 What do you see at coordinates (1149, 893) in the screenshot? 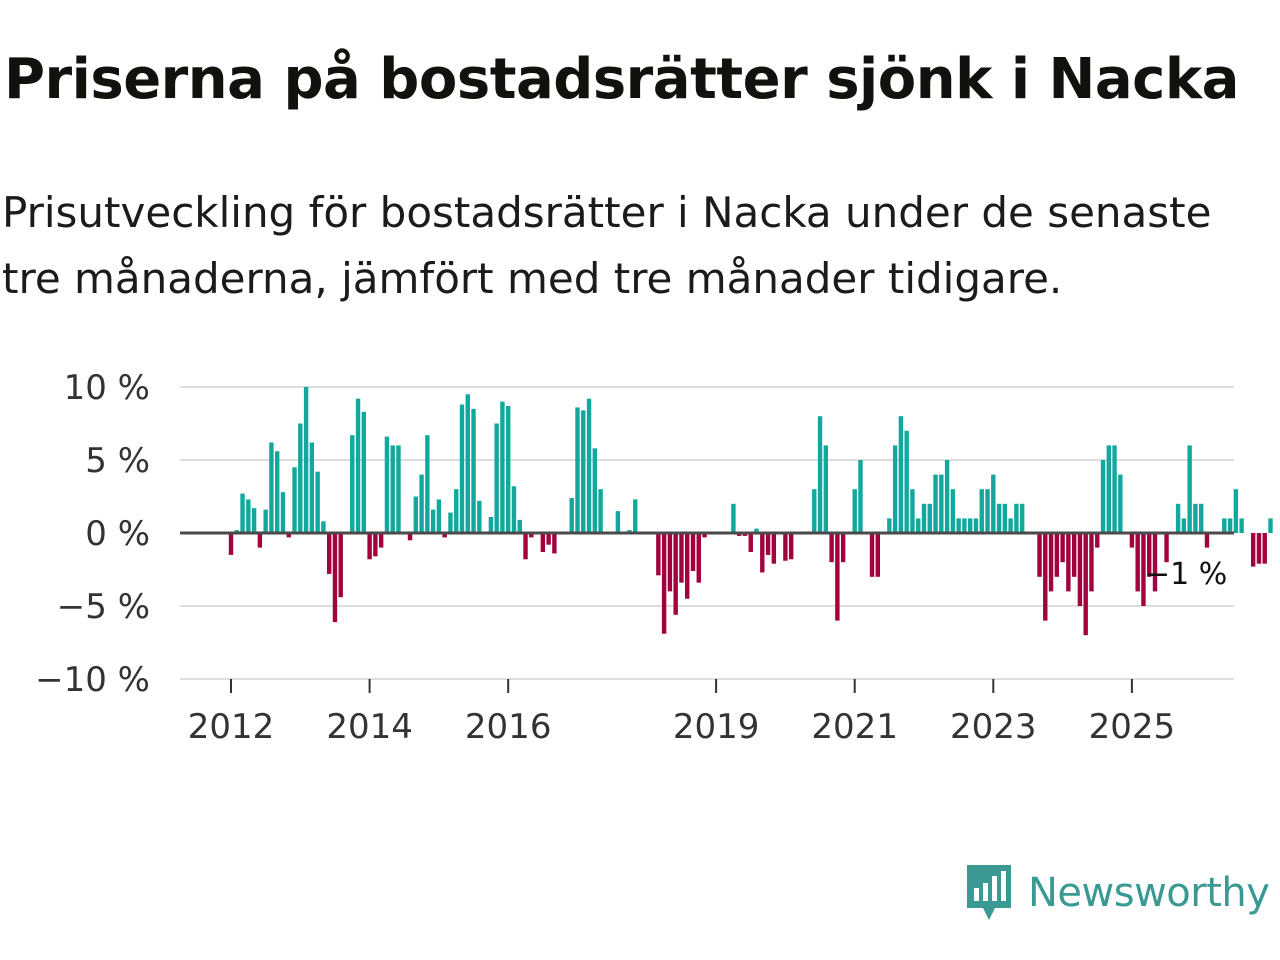
I see `logo-text: Newsworthy` at bounding box center [1149, 893].